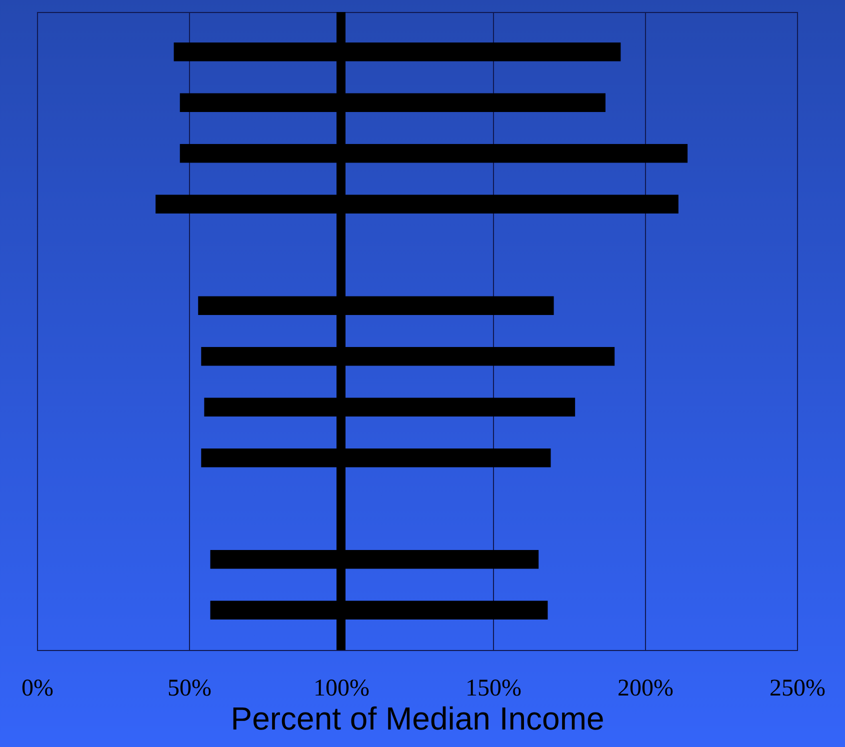 The width and height of the screenshot is (845, 747). What do you see at coordinates (494, 689) in the screenshot?
I see `x-tick-label: 150%` at bounding box center [494, 689].